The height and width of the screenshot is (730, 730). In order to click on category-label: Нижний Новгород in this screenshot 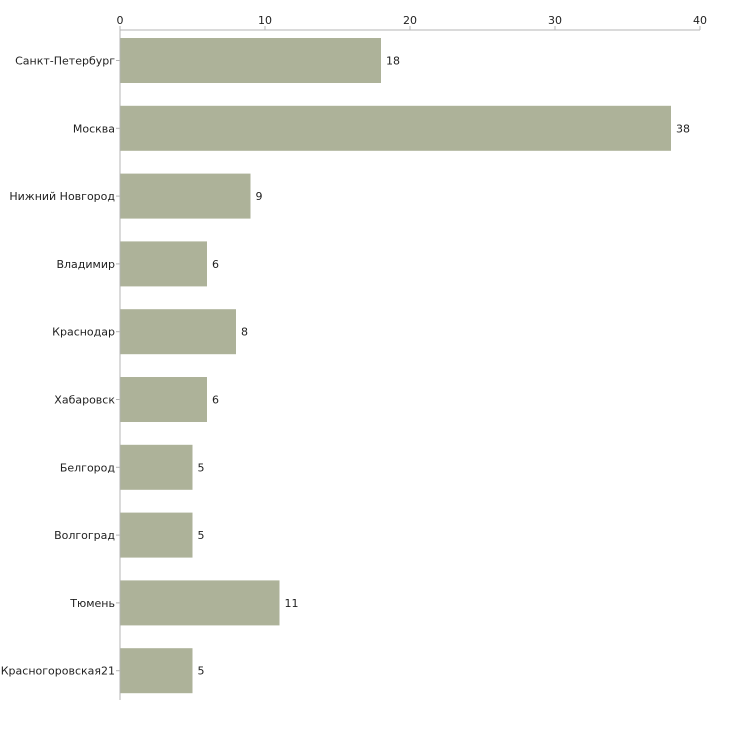, I will do `click(62, 196)`.